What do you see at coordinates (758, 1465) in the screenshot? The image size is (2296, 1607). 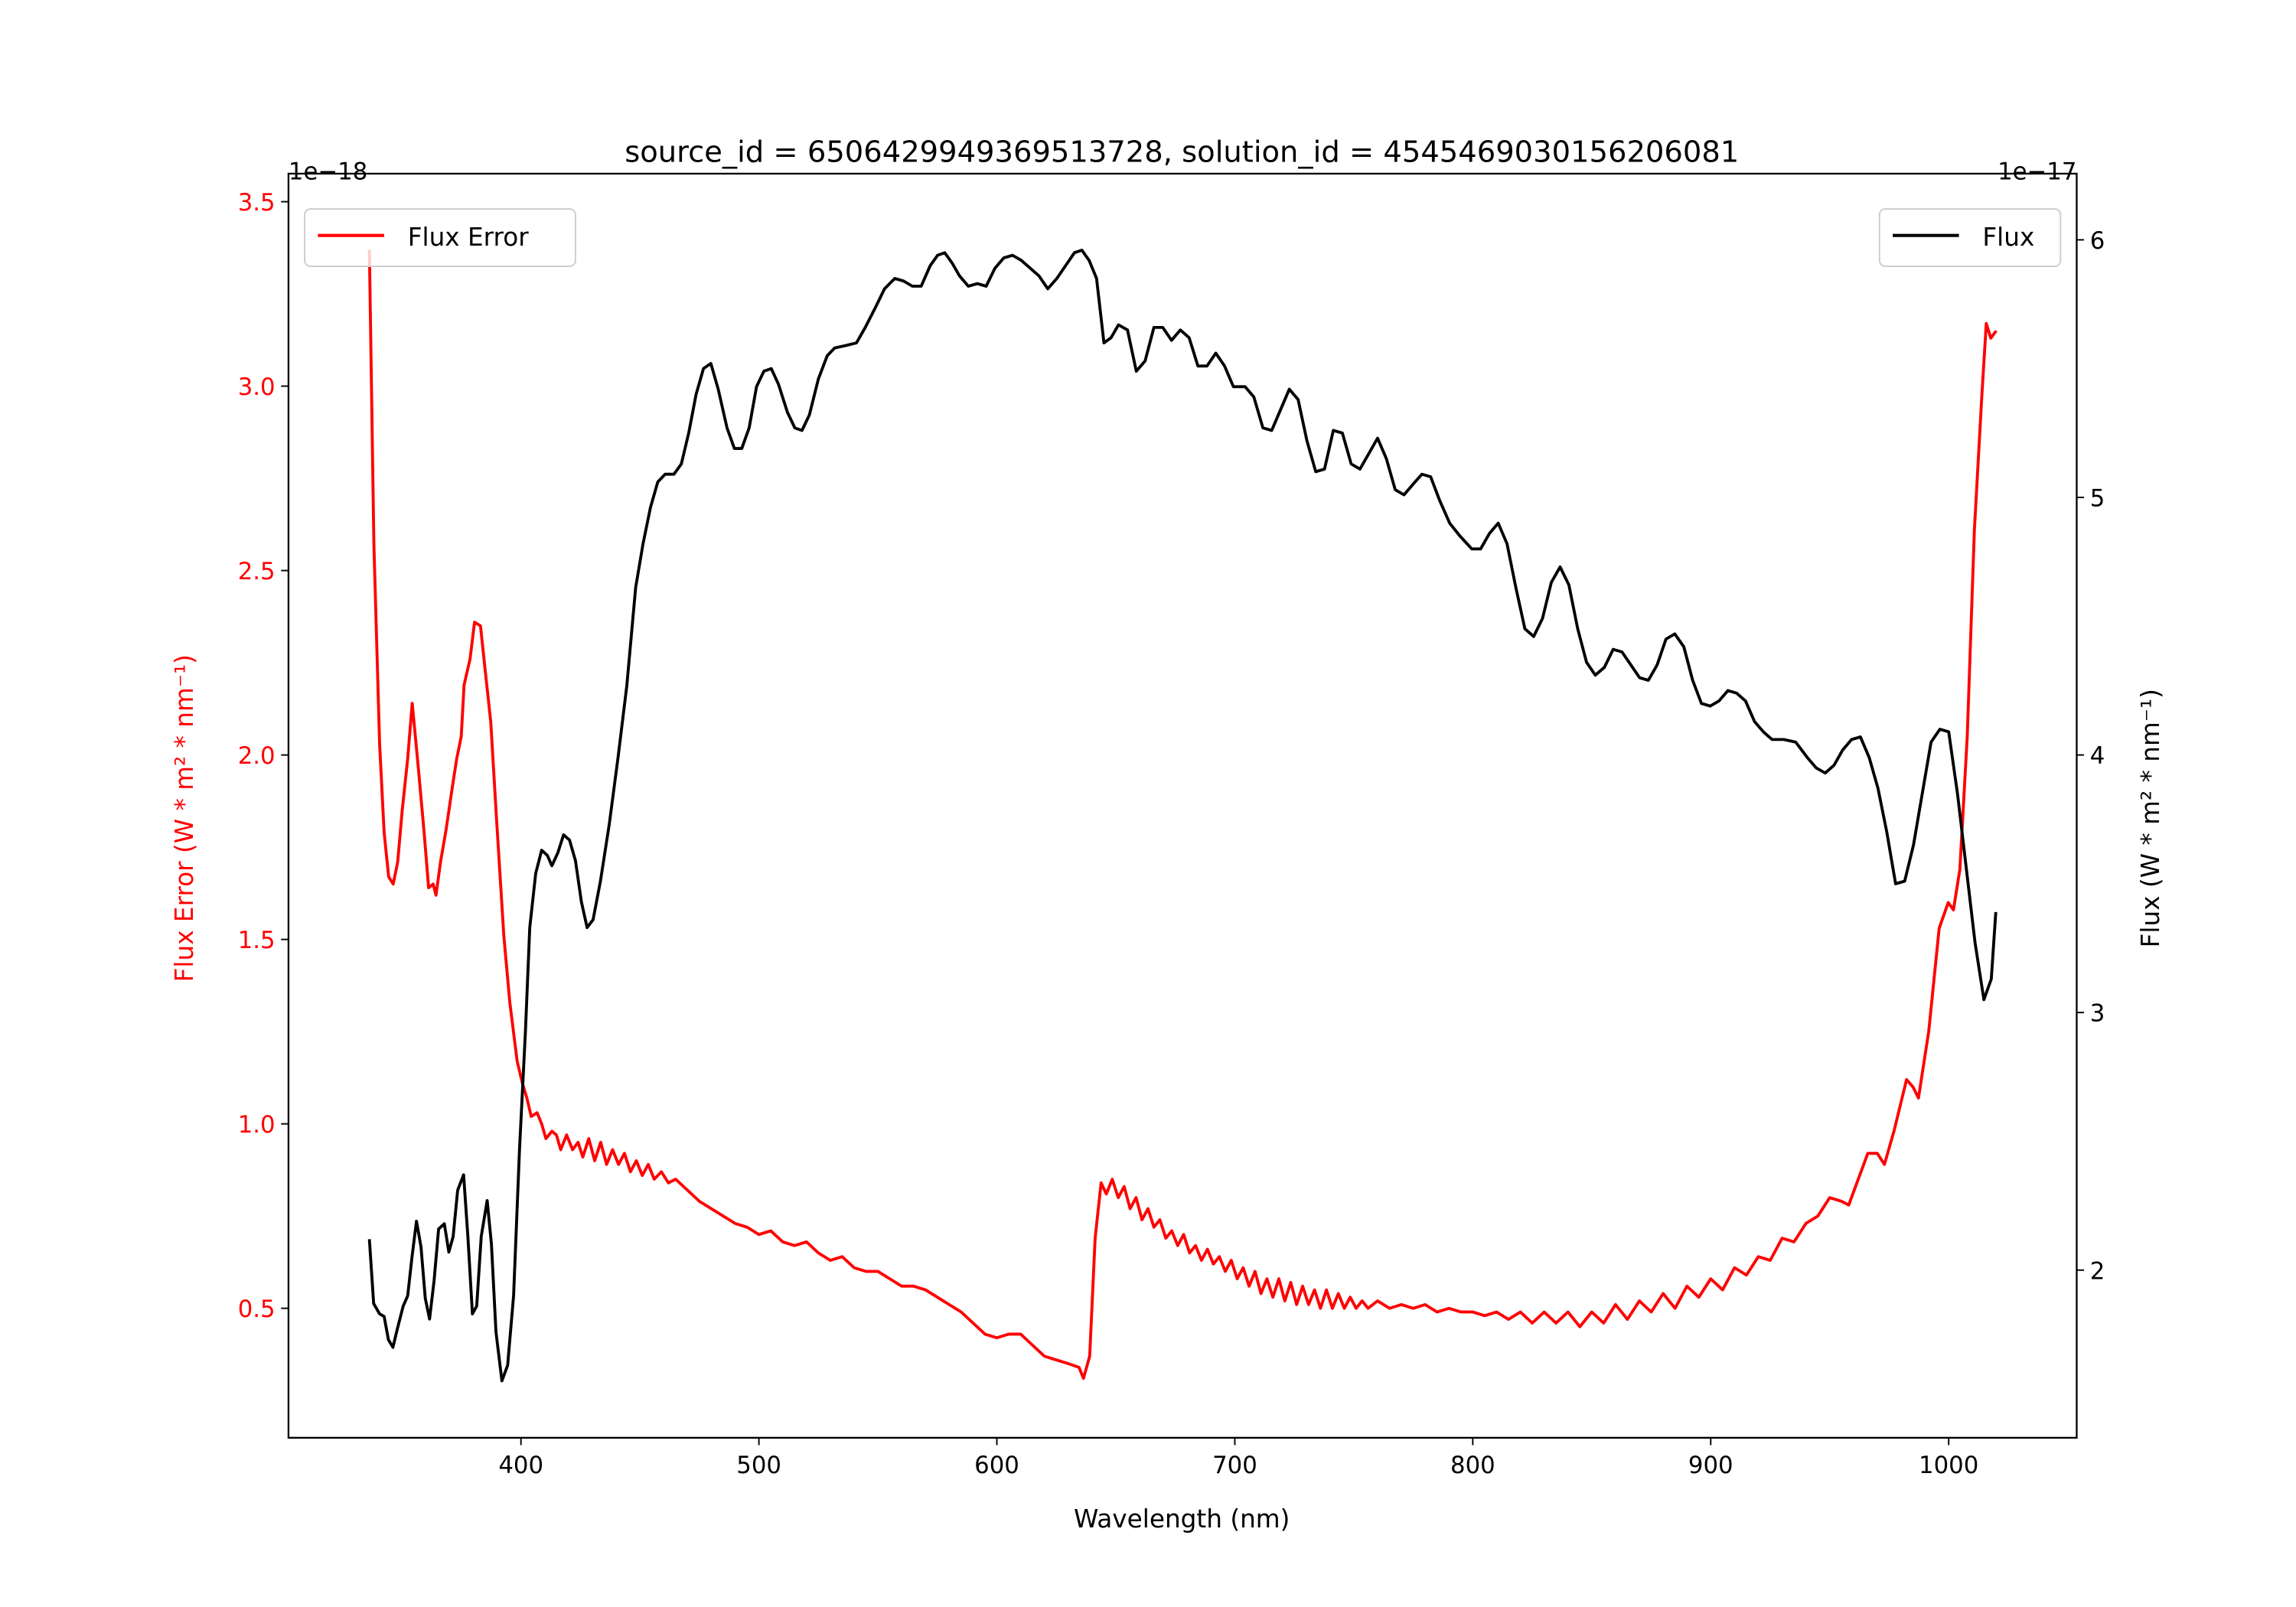 I see `x-tick-label: 500` at bounding box center [758, 1465].